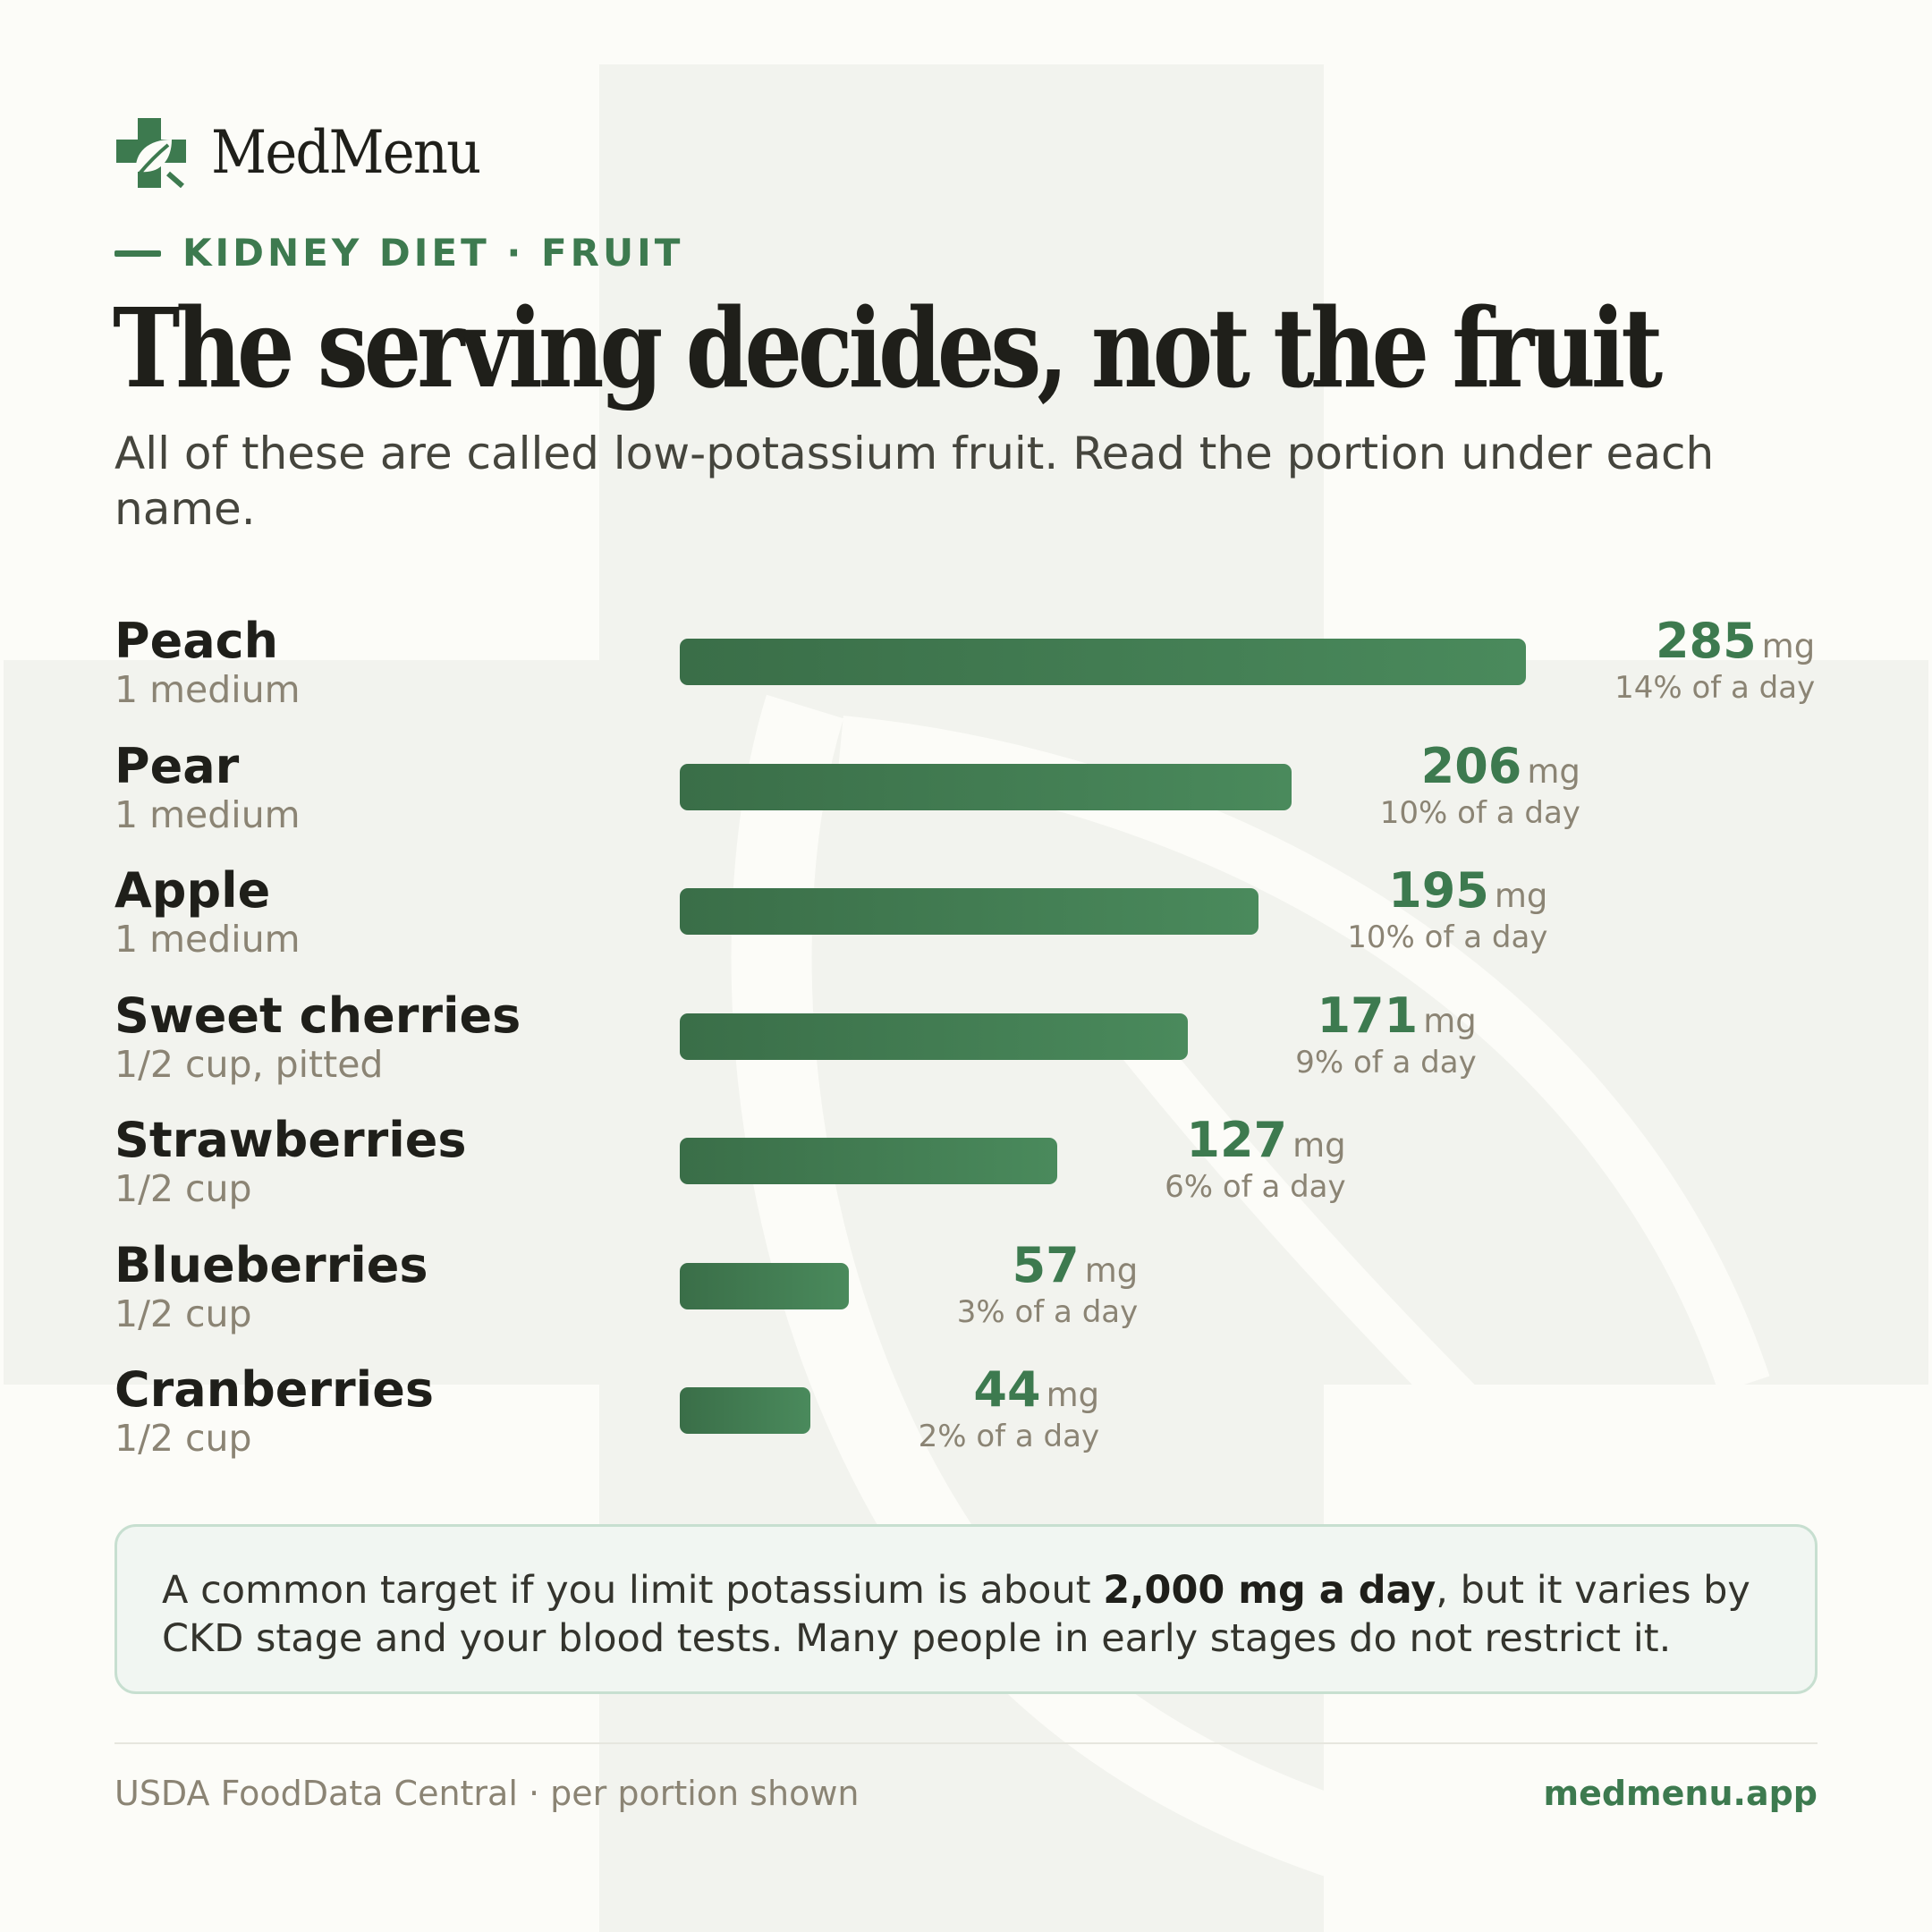  I want to click on fruit-name-label: Apple, so click(192, 890).